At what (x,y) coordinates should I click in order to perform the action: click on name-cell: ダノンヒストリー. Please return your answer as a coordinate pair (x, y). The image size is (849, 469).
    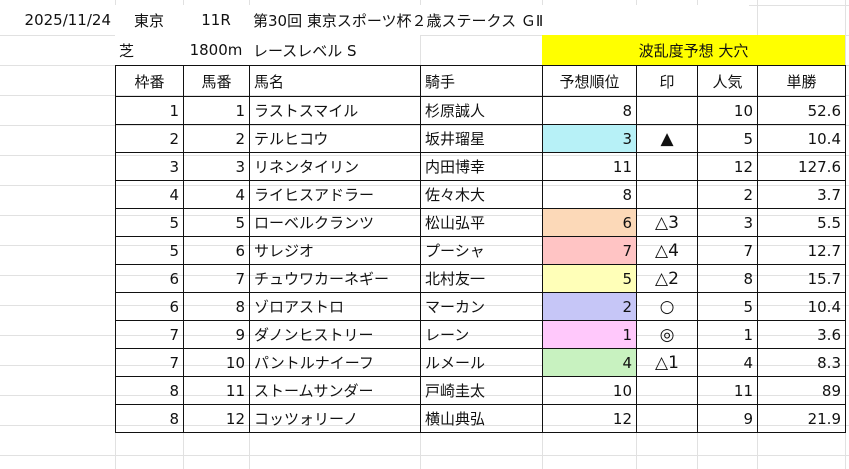
    Looking at the image, I should click on (335, 334).